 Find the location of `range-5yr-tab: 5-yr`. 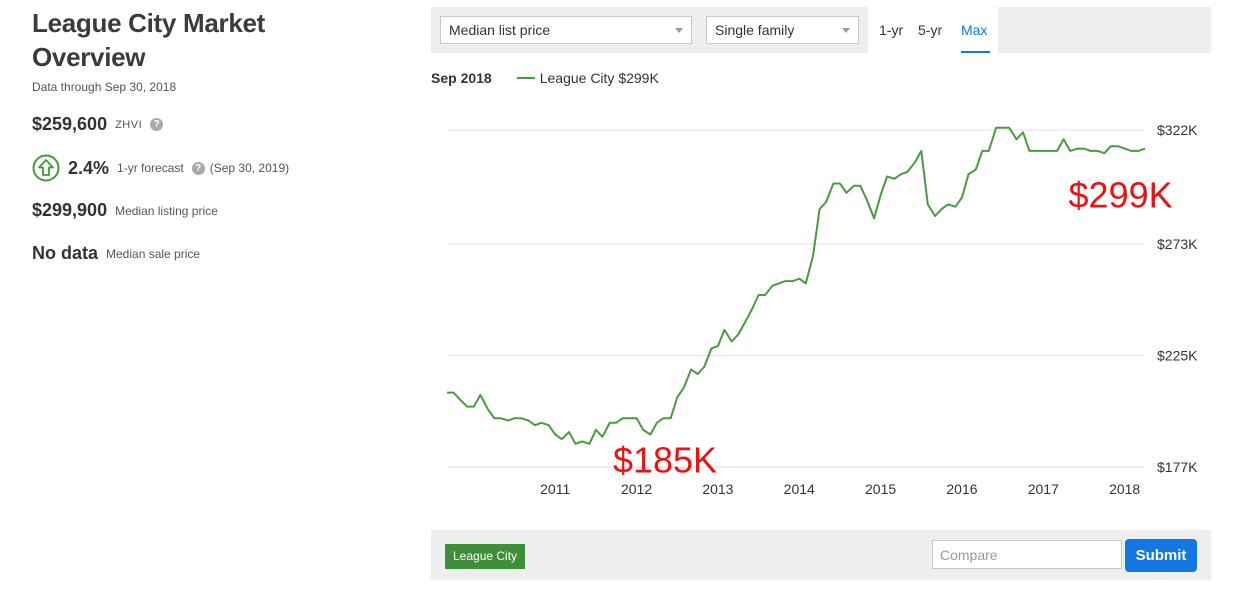

range-5yr-tab: 5-yr is located at coordinates (930, 30).